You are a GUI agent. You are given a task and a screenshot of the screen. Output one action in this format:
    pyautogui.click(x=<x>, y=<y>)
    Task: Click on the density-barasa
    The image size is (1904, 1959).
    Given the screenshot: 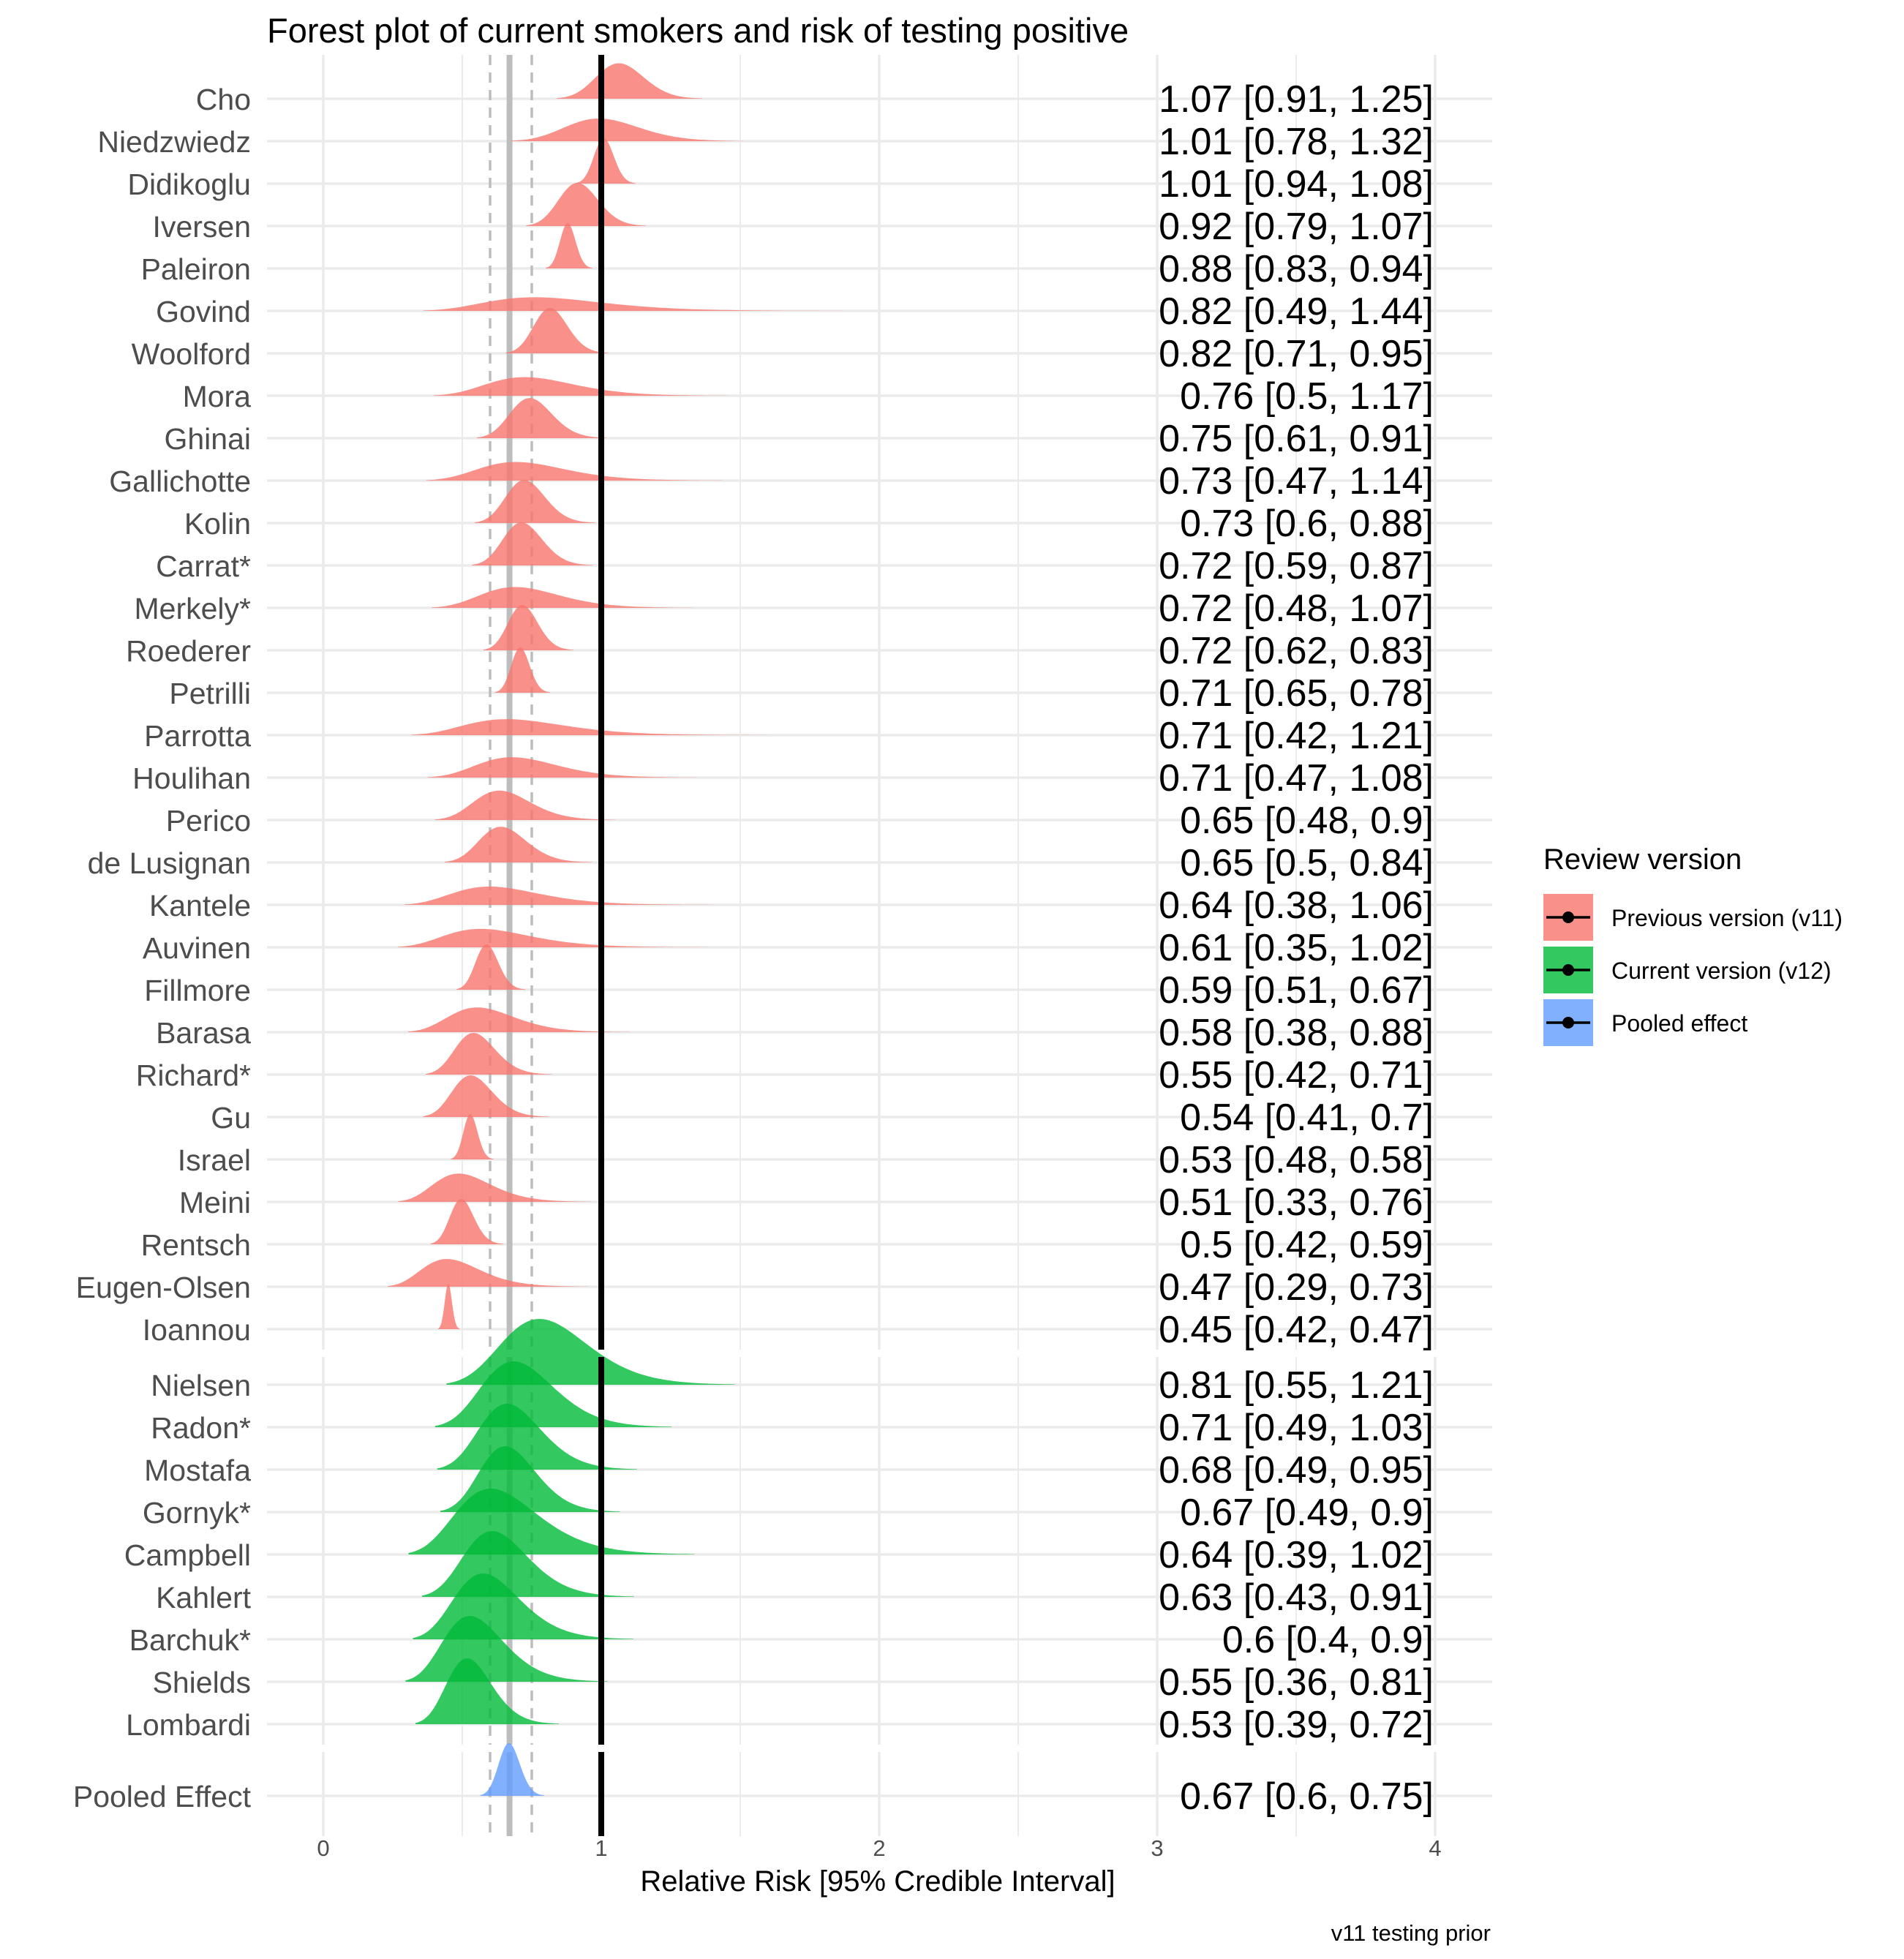 What is the action you would take?
    pyautogui.click(x=519, y=1019)
    